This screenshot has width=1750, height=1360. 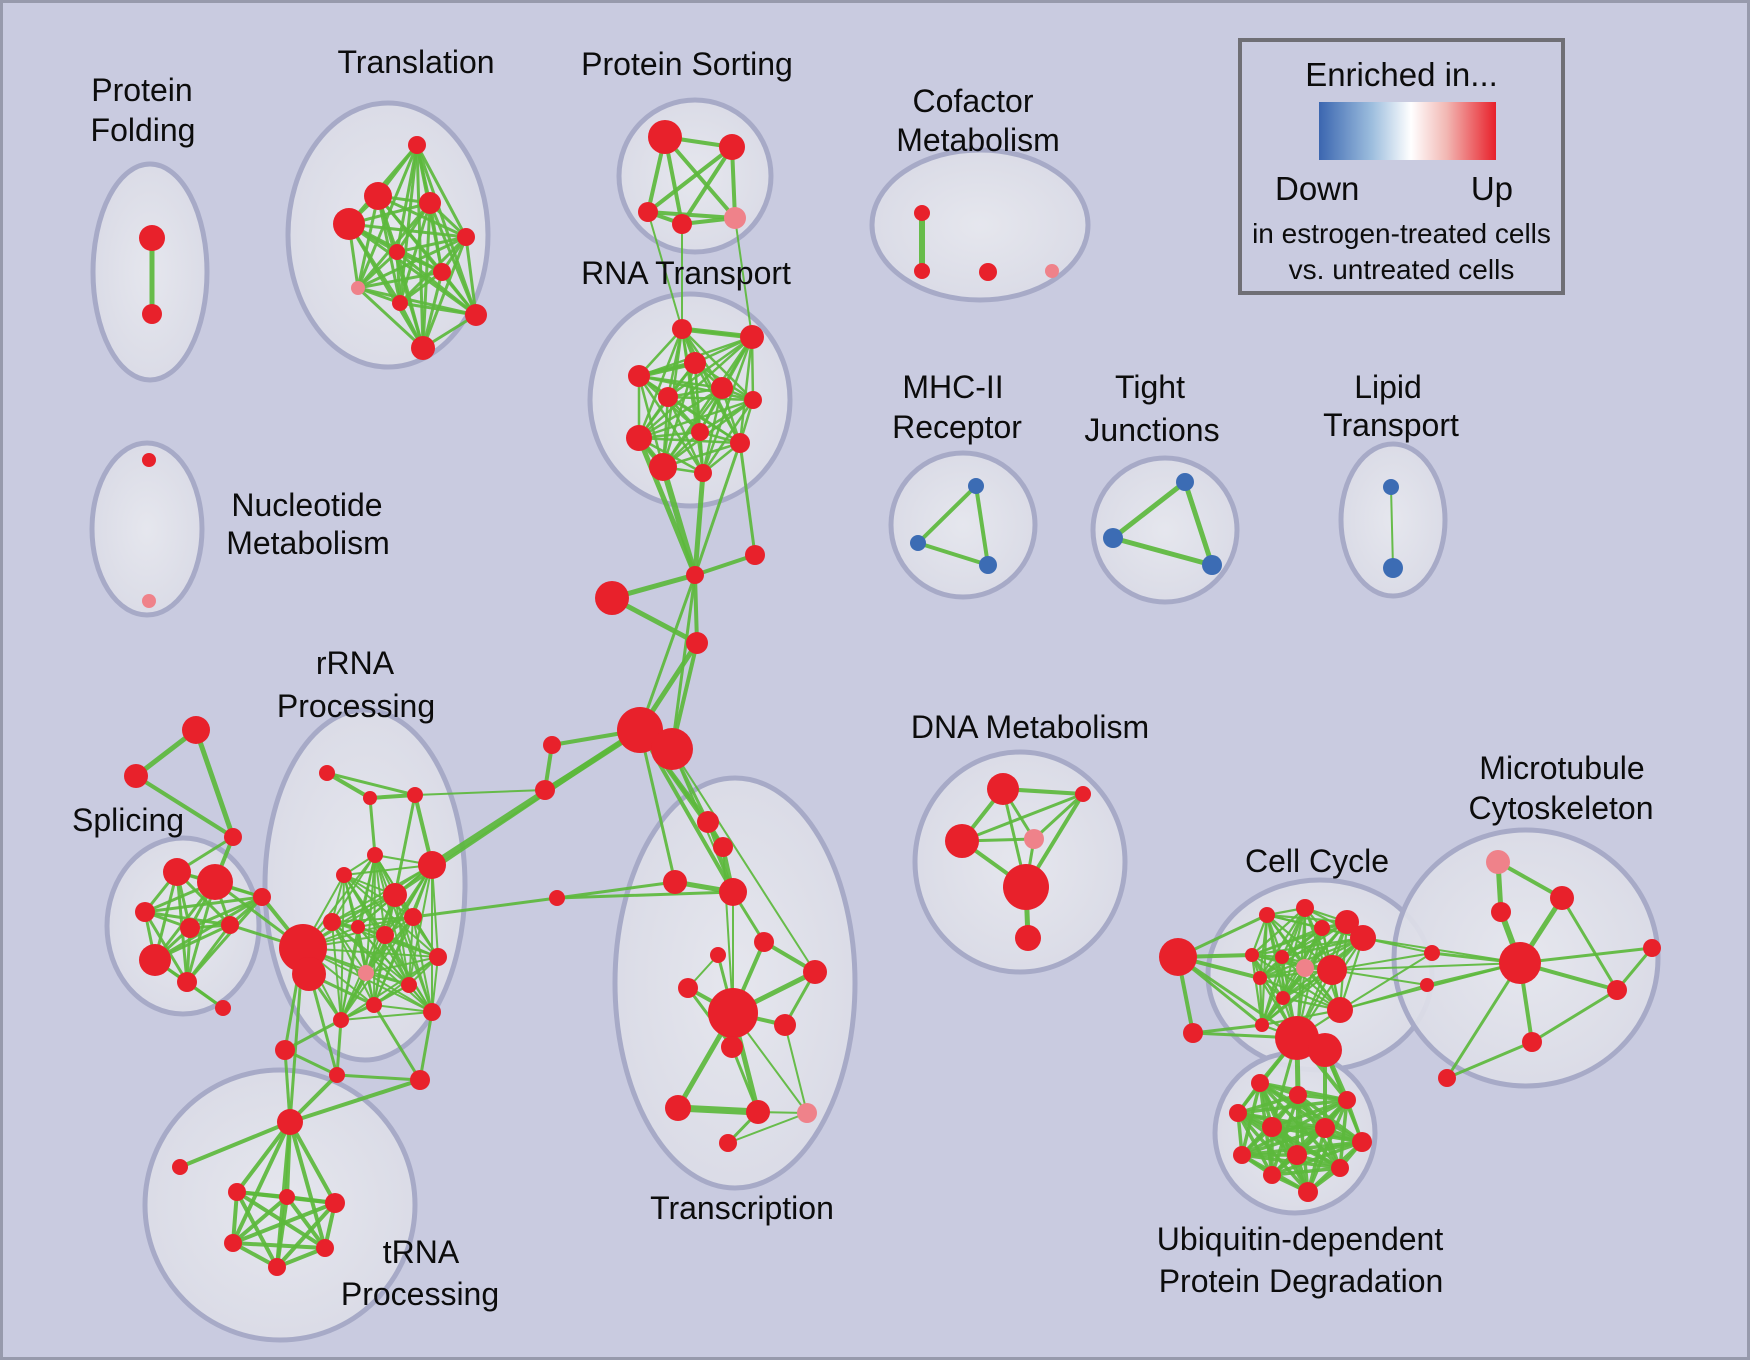 What do you see at coordinates (420, 1080) in the screenshot?
I see `node-rr20` at bounding box center [420, 1080].